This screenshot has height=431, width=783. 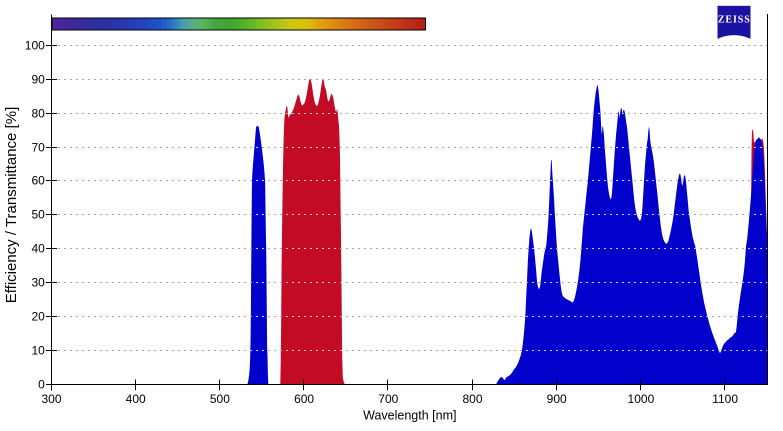 What do you see at coordinates (641, 399) in the screenshot?
I see `svg-text: 1000` at bounding box center [641, 399].